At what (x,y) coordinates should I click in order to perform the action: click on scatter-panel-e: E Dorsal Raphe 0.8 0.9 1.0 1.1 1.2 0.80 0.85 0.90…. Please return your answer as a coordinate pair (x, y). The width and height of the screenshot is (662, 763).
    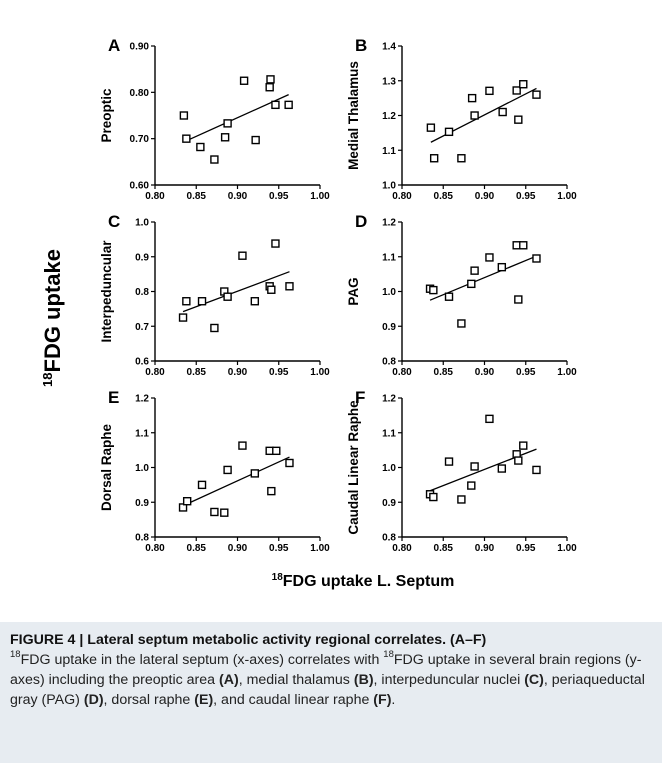
    Looking at the image, I should click on (214, 471).